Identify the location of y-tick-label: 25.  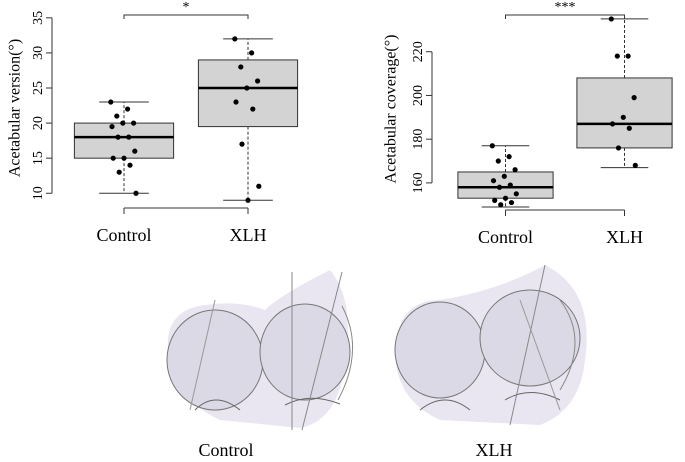
(38, 88).